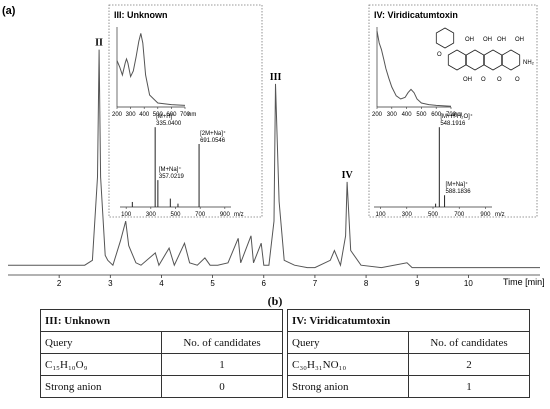  I want to click on panel-label: (a), so click(9, 11).